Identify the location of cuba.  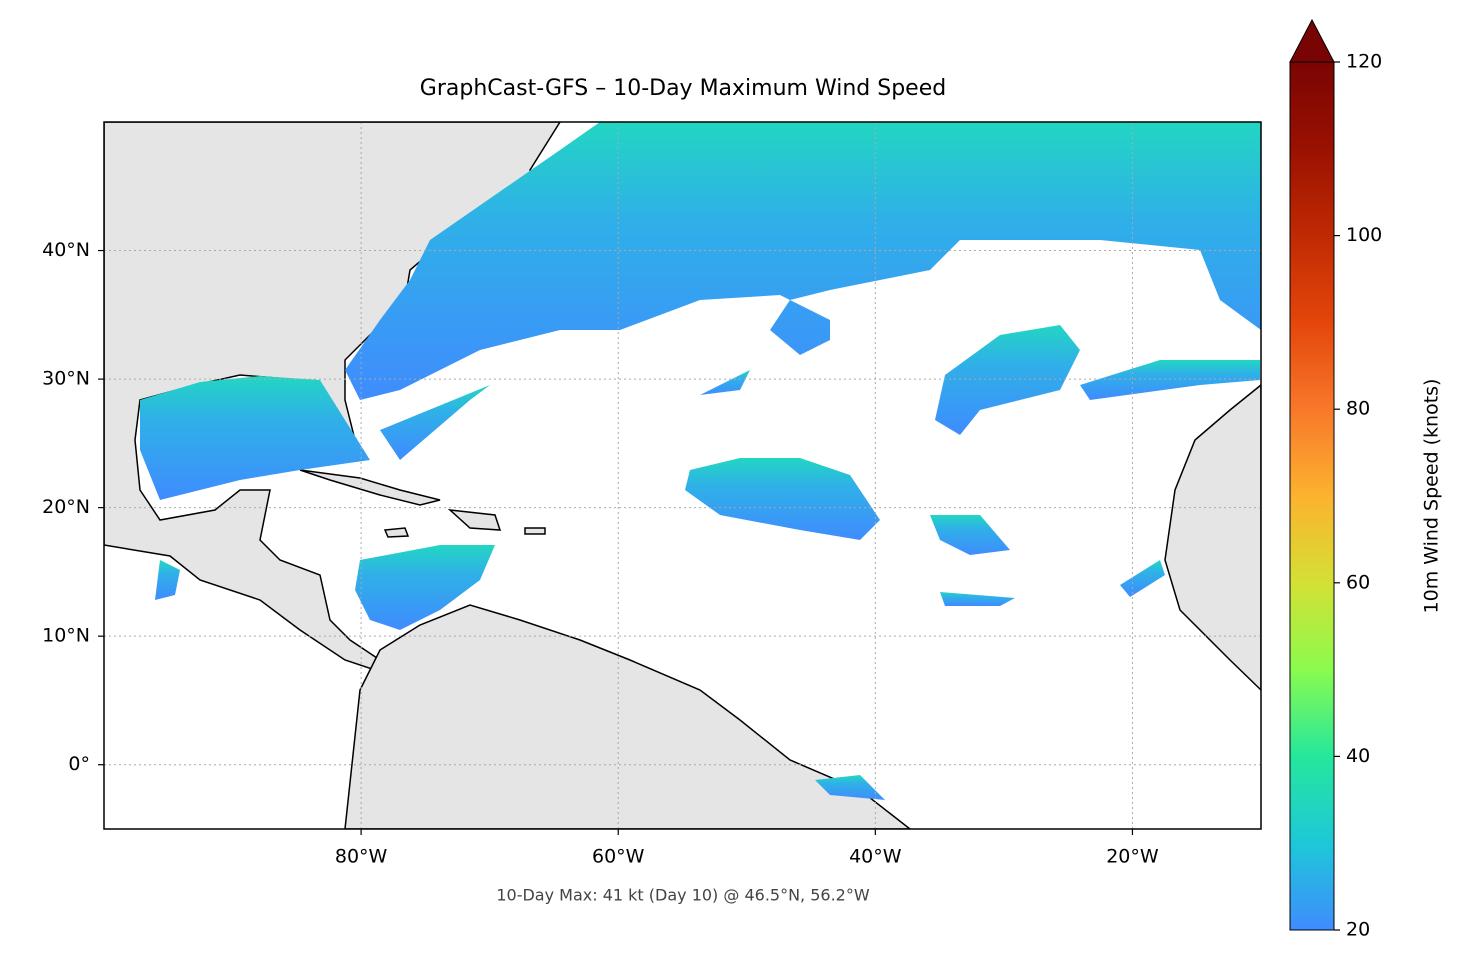
(370, 487).